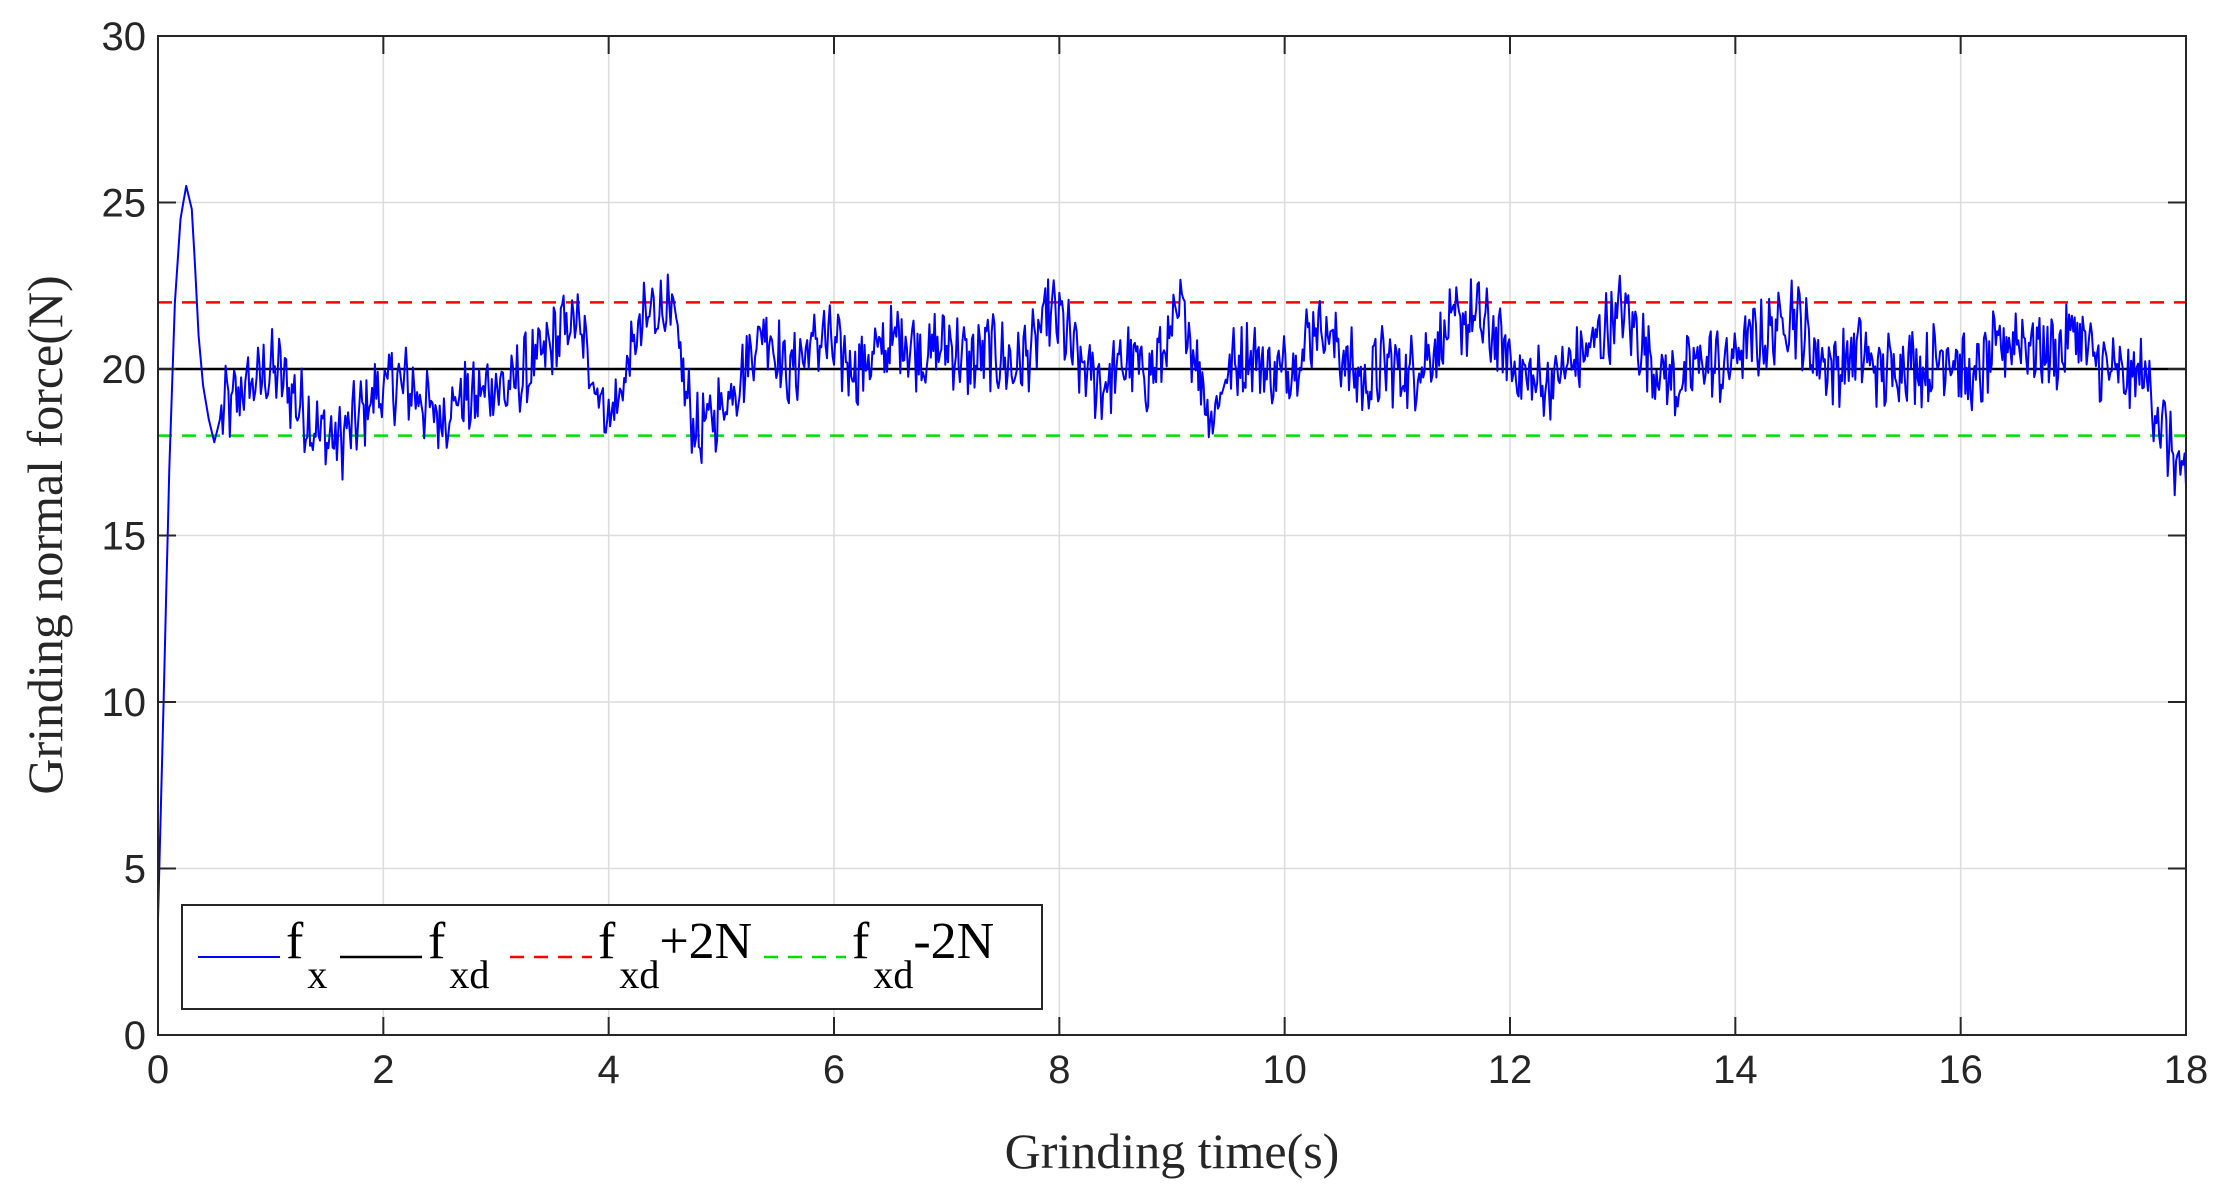  I want to click on legend-label-fxd: fxd, so click(458, 955).